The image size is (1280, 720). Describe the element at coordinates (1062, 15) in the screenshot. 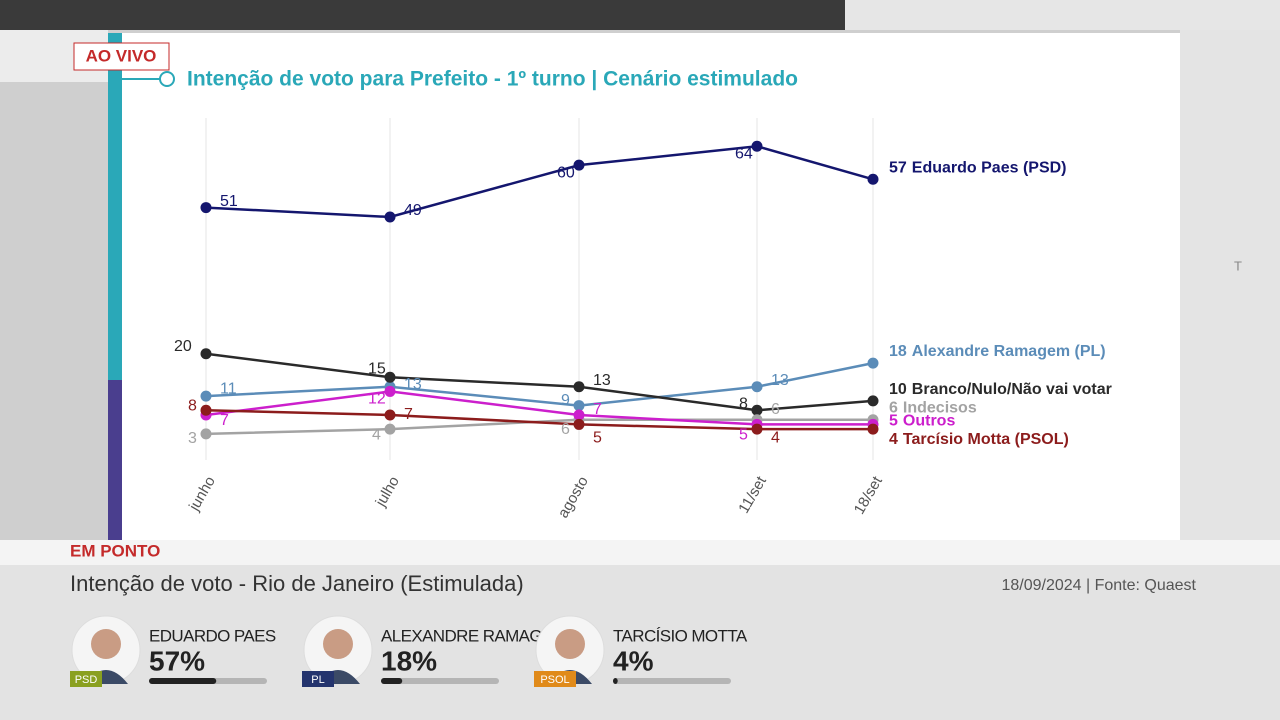

I see `top-strip-light` at that location.